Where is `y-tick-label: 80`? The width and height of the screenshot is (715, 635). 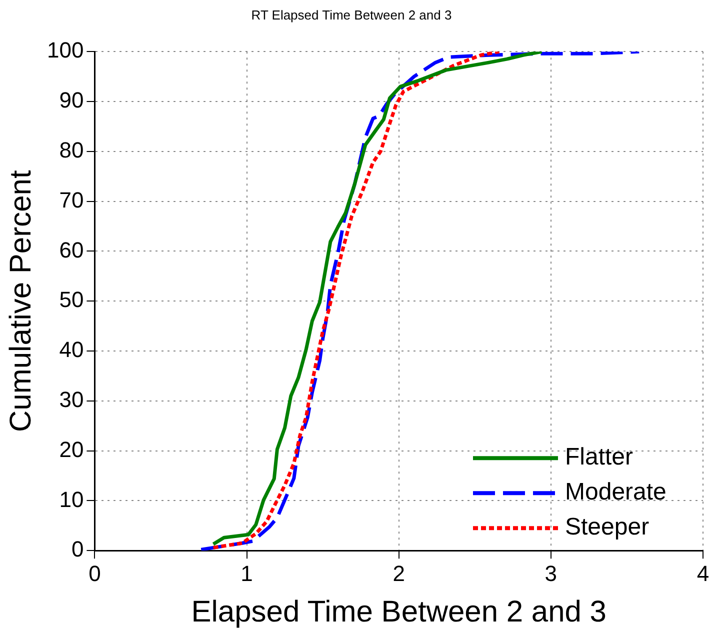 y-tick-label: 80 is located at coordinates (71, 149).